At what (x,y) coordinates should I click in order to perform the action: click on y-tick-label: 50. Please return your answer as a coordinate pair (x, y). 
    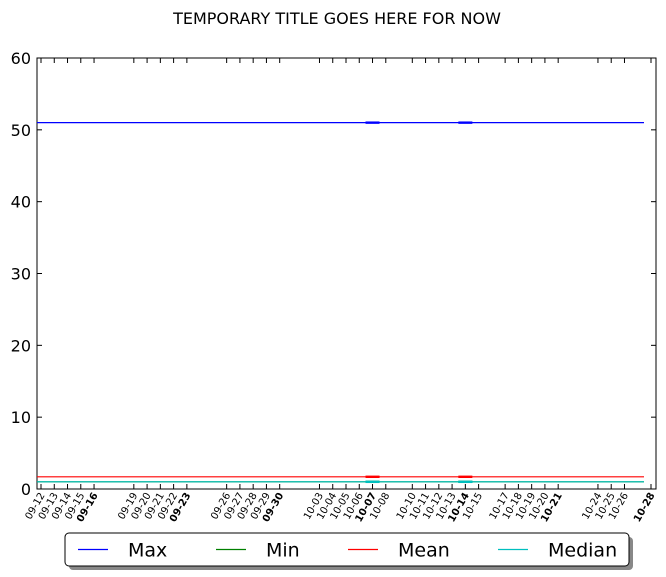
    Looking at the image, I should click on (21, 130).